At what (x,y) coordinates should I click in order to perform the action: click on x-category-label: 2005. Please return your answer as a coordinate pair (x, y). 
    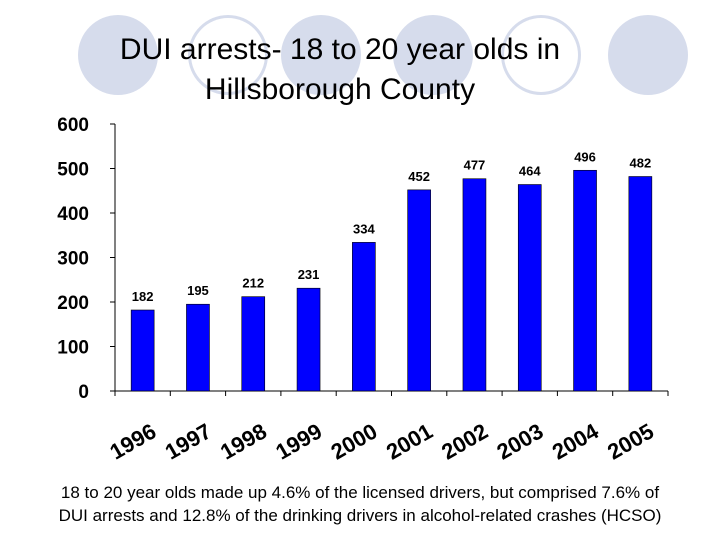
    Looking at the image, I should click on (630, 441).